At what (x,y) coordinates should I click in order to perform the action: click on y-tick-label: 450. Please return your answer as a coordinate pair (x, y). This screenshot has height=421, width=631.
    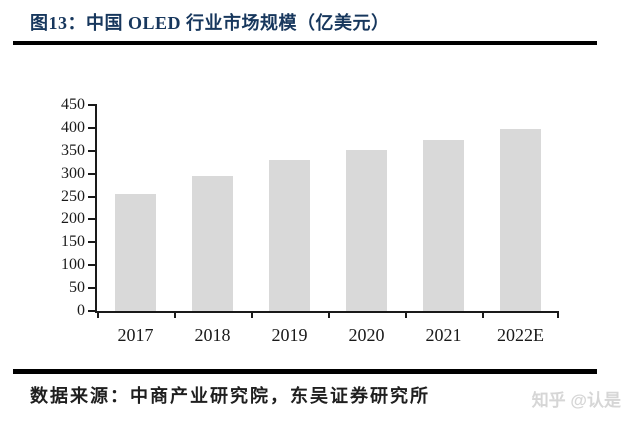
    Looking at the image, I should click on (73, 104).